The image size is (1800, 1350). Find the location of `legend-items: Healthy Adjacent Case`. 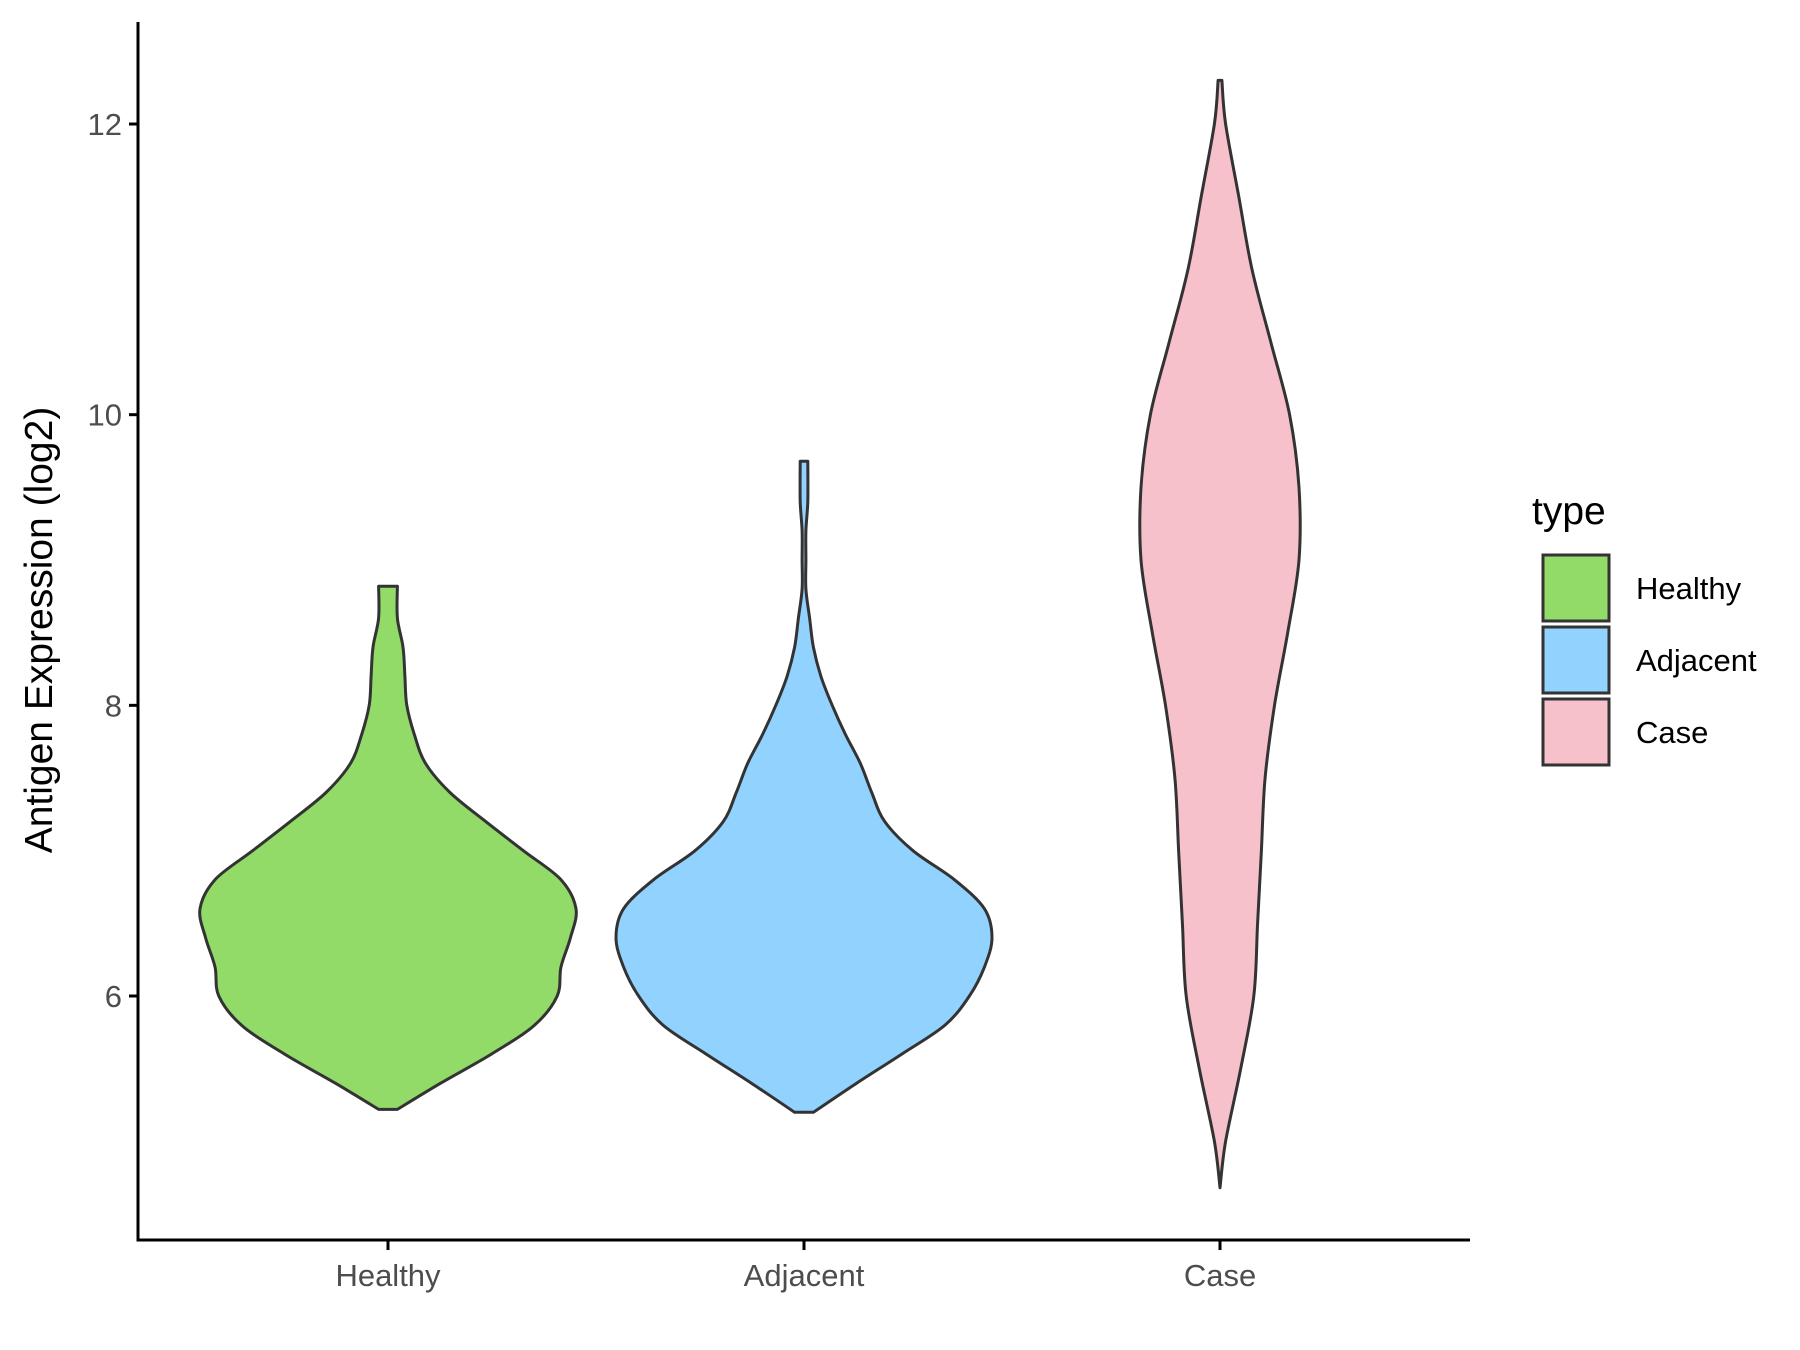

legend-items: Healthy Adjacent Case is located at coordinates (1649, 660).